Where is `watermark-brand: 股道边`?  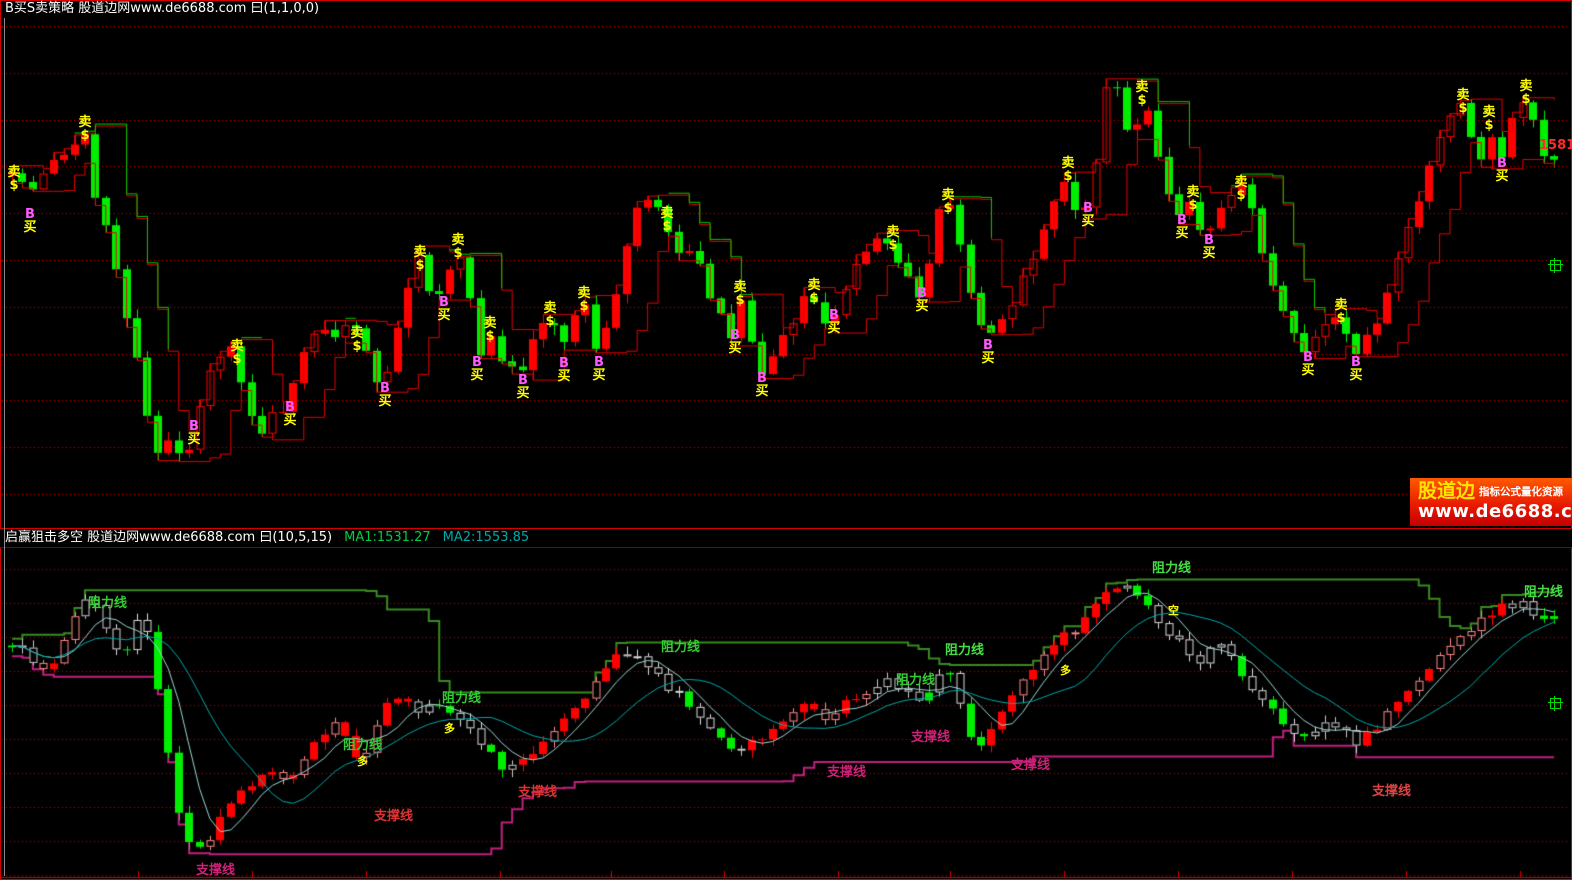 watermark-brand: 股道边 is located at coordinates (1447, 491).